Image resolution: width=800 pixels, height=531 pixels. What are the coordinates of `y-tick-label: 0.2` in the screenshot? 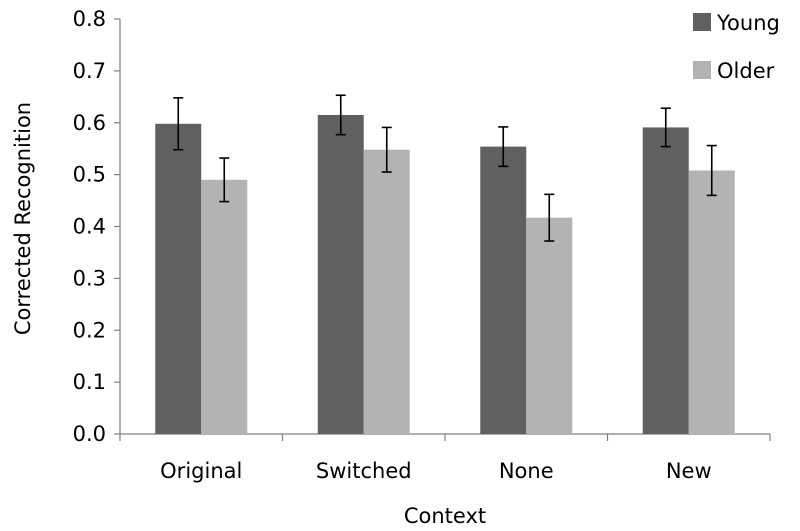 It's located at (89, 330).